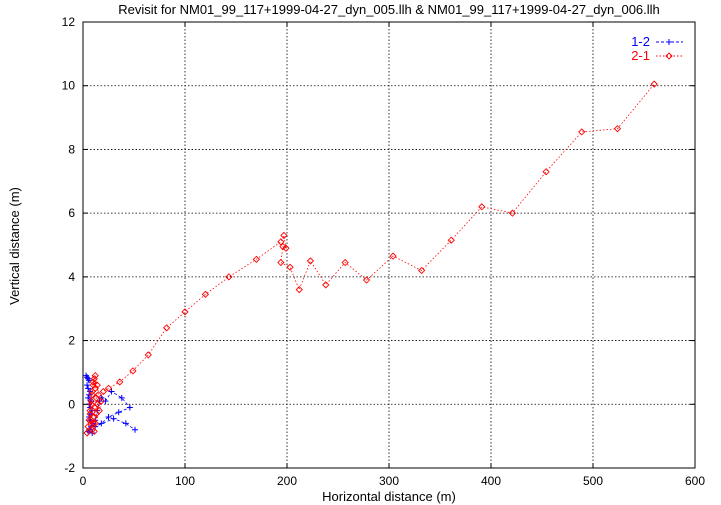 The height and width of the screenshot is (505, 721). Describe the element at coordinates (389, 481) in the screenshot. I see `x-tick-label: 300` at that location.